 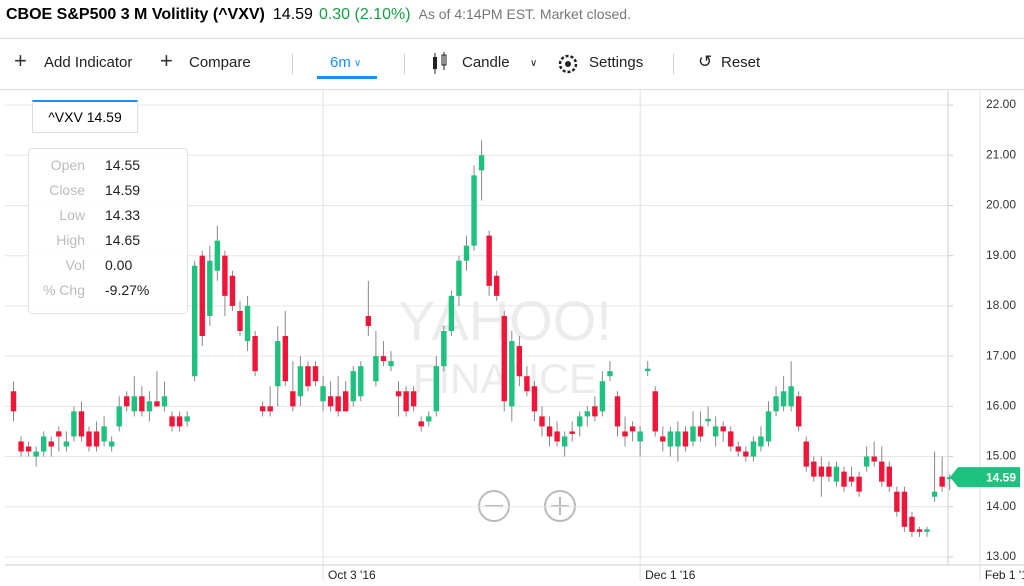 I want to click on y-tick-label: 21.00, so click(x=1001, y=154).